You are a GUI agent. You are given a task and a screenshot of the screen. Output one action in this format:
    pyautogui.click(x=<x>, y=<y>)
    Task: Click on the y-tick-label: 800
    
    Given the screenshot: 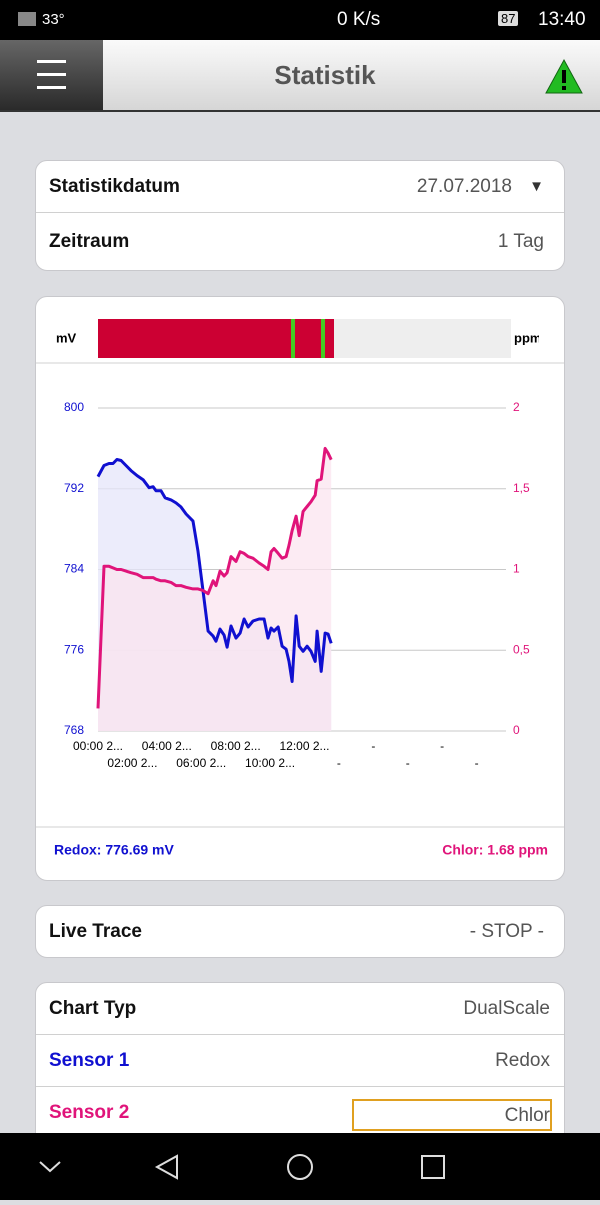 What is the action you would take?
    pyautogui.click(x=74, y=407)
    